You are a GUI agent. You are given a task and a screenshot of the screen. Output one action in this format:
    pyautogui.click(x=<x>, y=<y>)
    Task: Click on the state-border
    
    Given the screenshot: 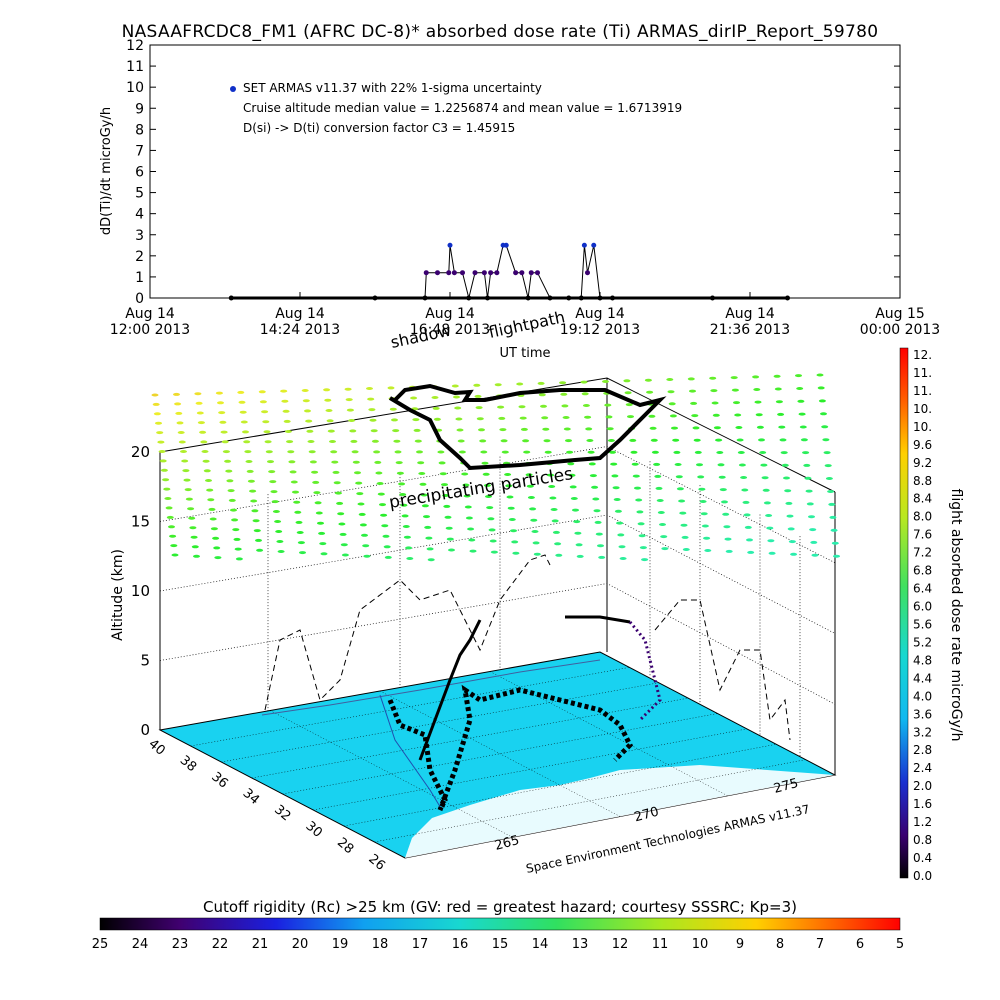 What is the action you would take?
    pyautogui.click(x=431, y=687)
    